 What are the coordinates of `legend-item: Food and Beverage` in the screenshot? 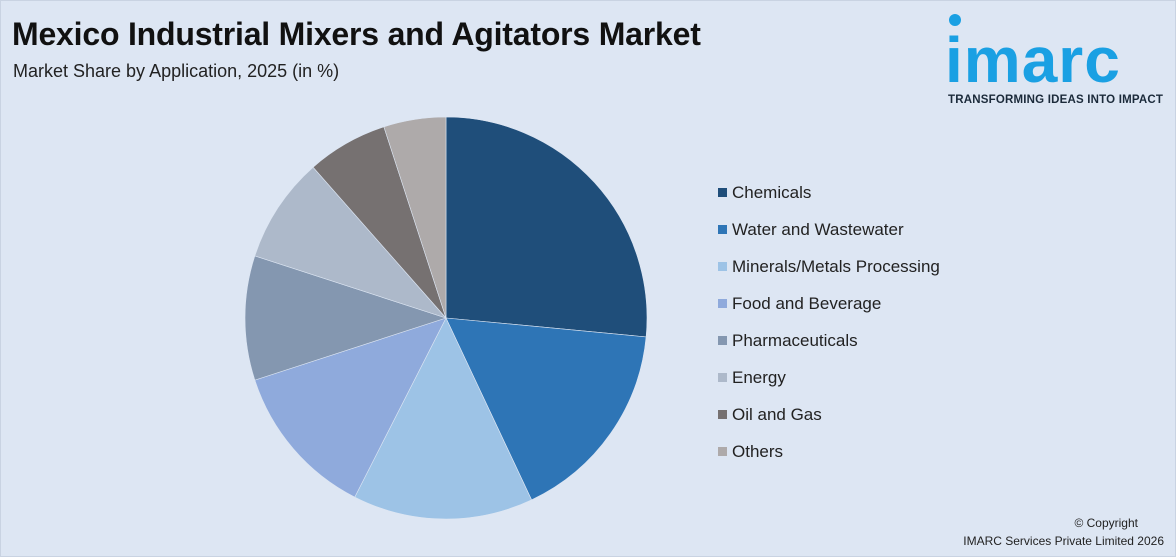 It's located at (829, 303).